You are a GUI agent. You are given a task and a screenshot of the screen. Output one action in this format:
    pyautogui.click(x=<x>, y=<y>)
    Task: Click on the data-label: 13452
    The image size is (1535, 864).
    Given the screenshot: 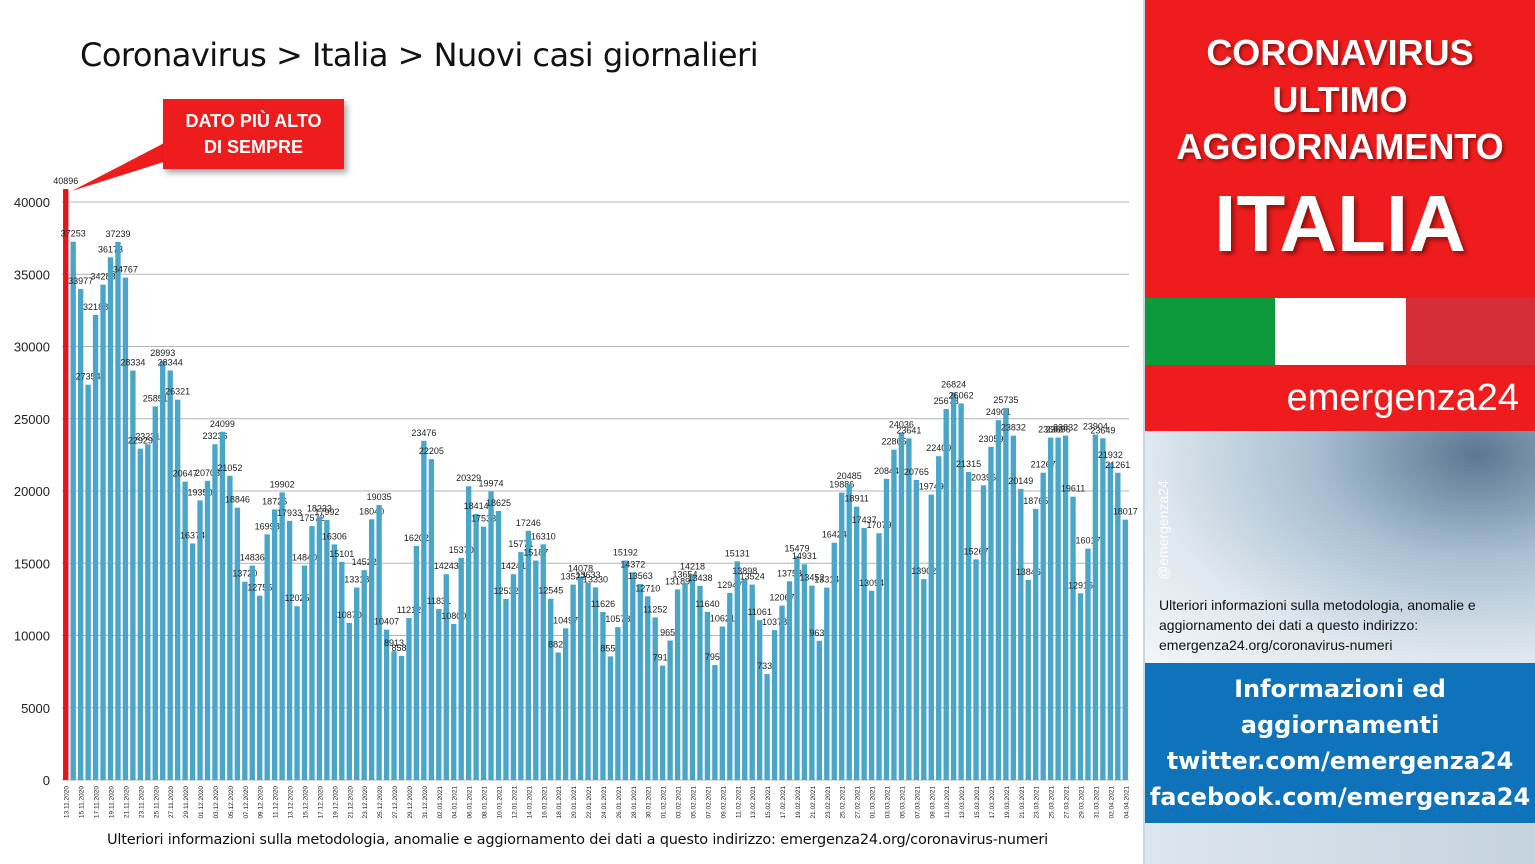 What is the action you would take?
    pyautogui.click(x=811, y=578)
    